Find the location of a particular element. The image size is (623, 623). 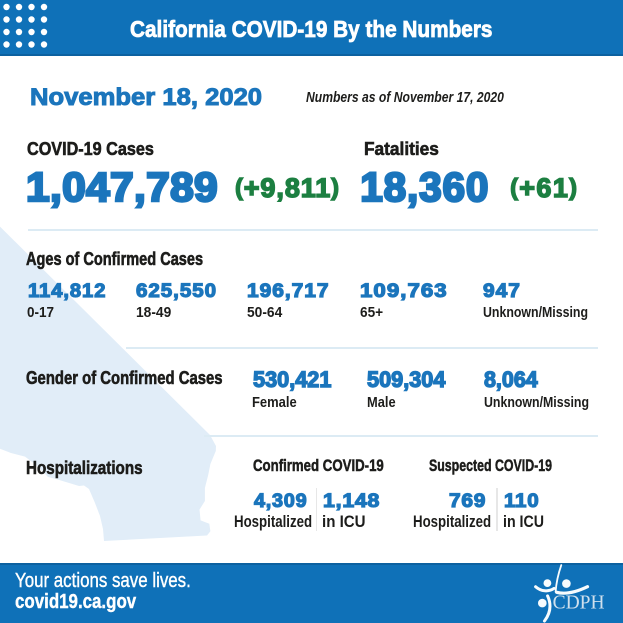

svg-text: CDPH is located at coordinates (579, 602).